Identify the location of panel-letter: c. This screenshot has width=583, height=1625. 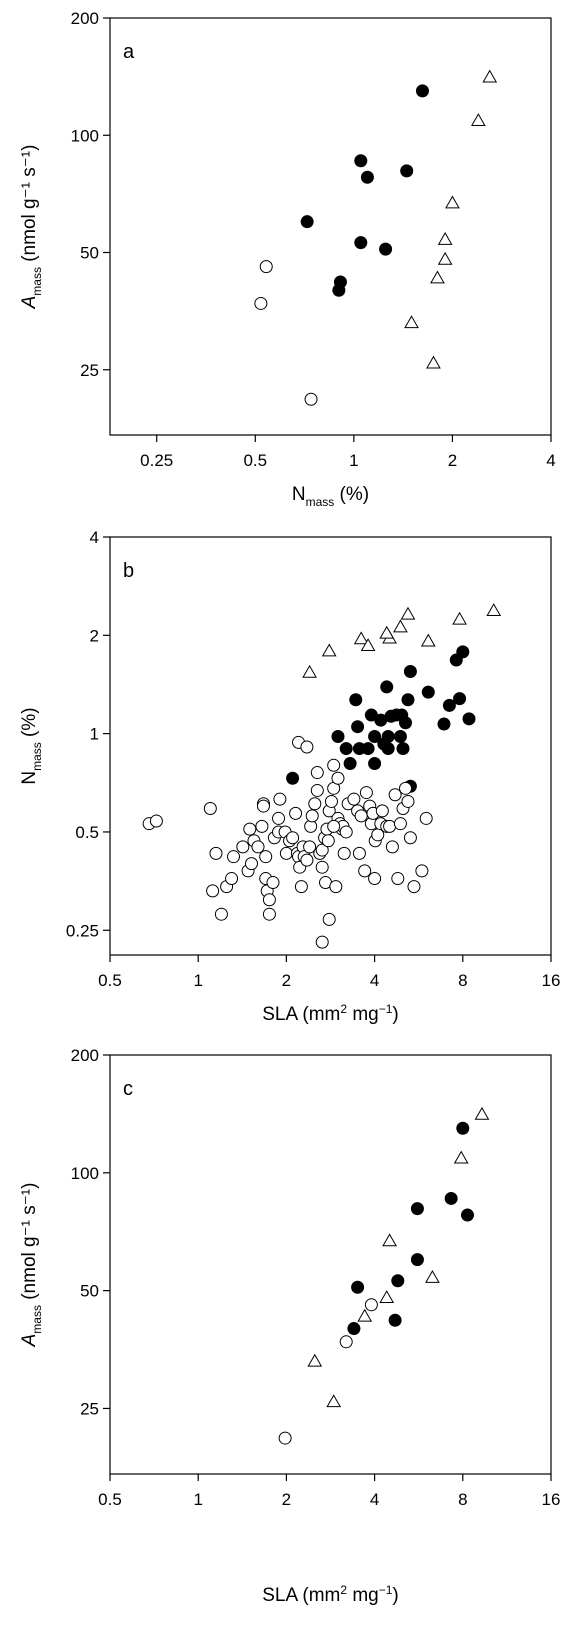
(128, 1089).